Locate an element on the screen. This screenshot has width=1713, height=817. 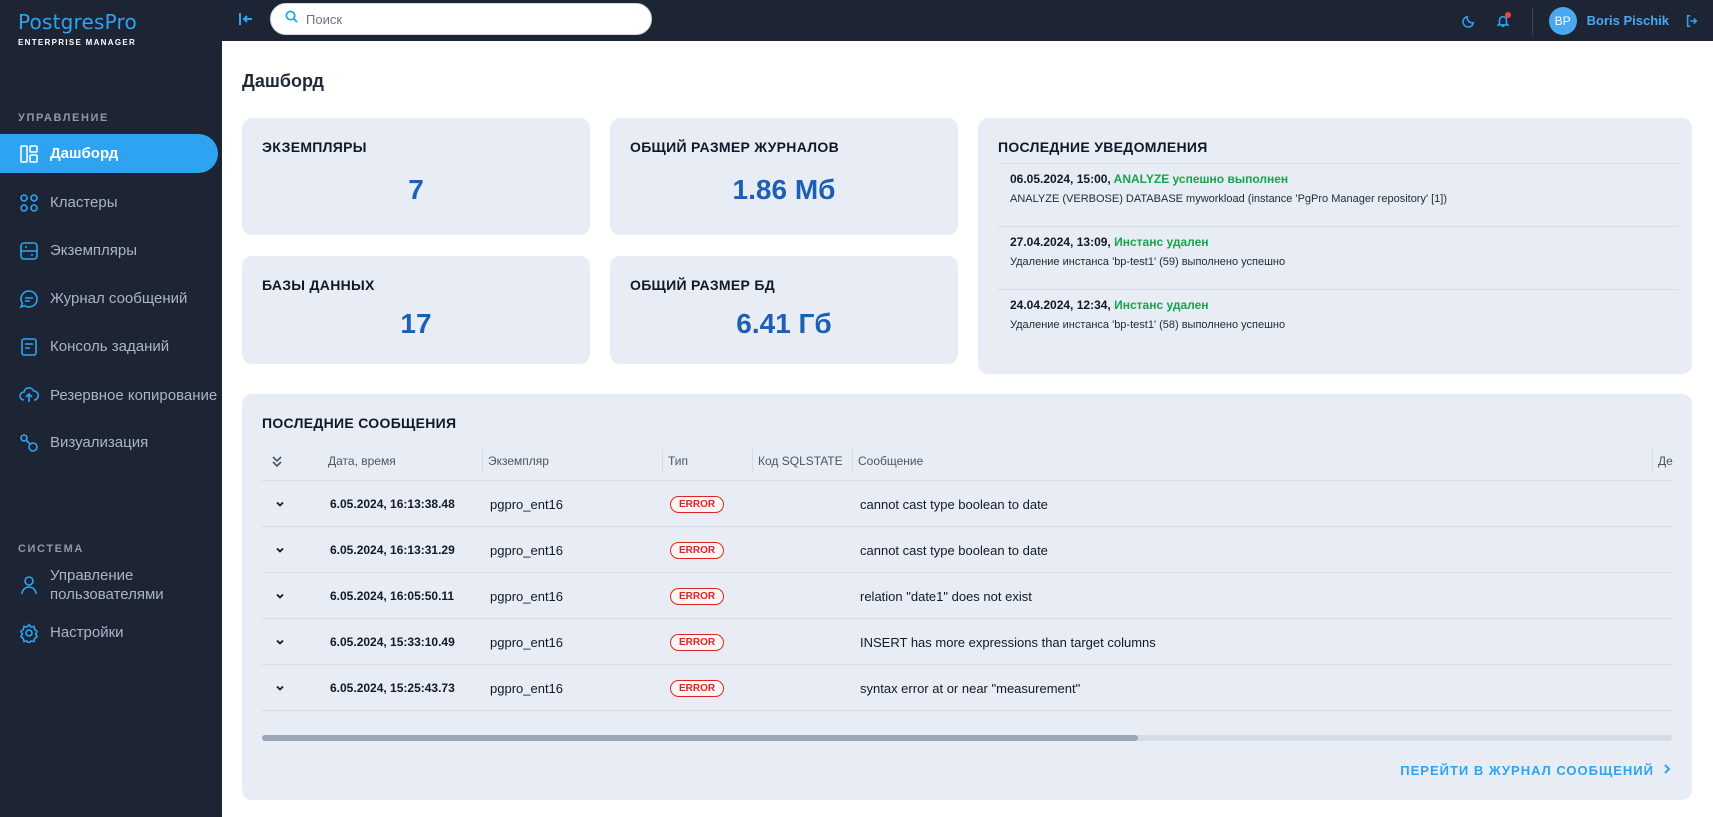
avatar: BP is located at coordinates (1562, 20).